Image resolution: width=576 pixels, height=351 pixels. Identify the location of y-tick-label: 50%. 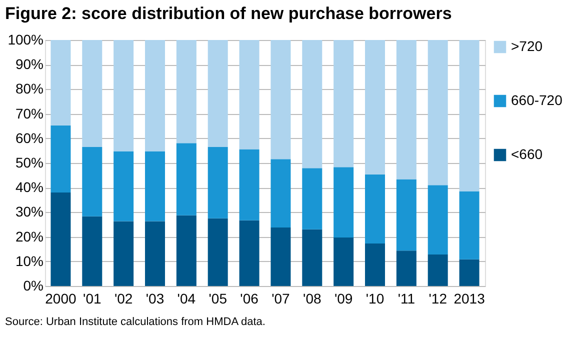
(29, 162).